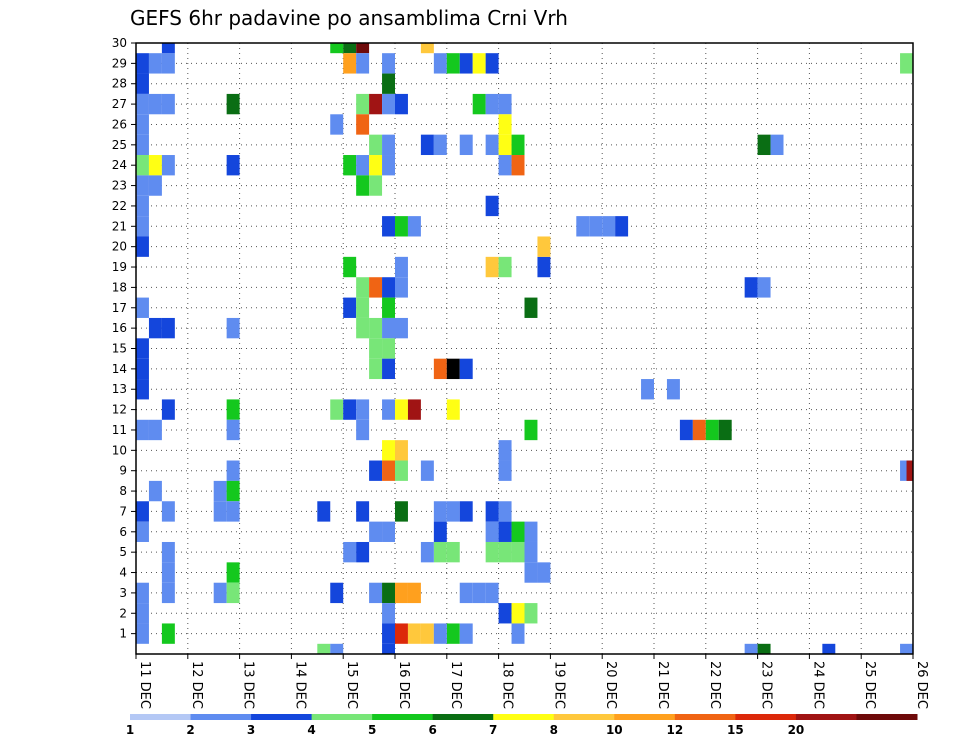 Image resolution: width=960 pixels, height=742 pixels. What do you see at coordinates (123, 613) in the screenshot?
I see `y-tick-label: 2` at bounding box center [123, 613].